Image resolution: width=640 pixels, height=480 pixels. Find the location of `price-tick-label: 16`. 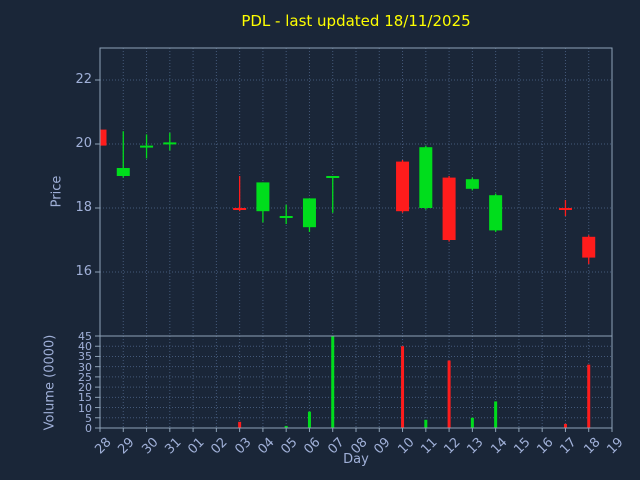

price-tick-label: 16 is located at coordinates (83, 271).